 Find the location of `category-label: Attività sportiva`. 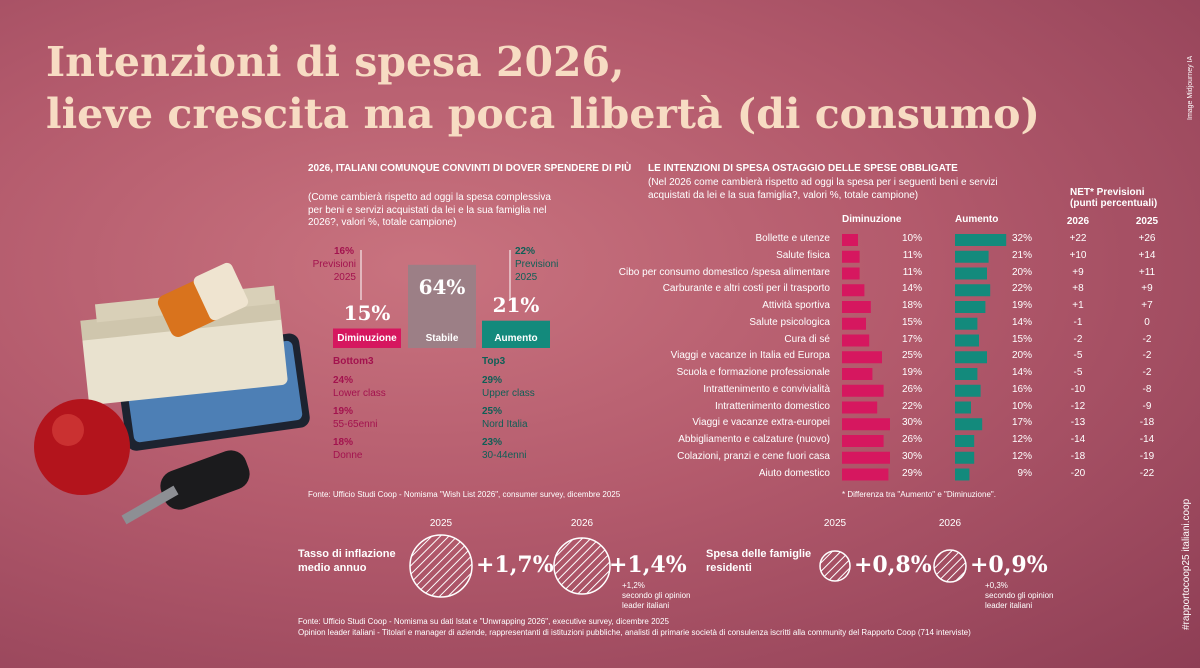

category-label: Attività sportiva is located at coordinates (796, 305).